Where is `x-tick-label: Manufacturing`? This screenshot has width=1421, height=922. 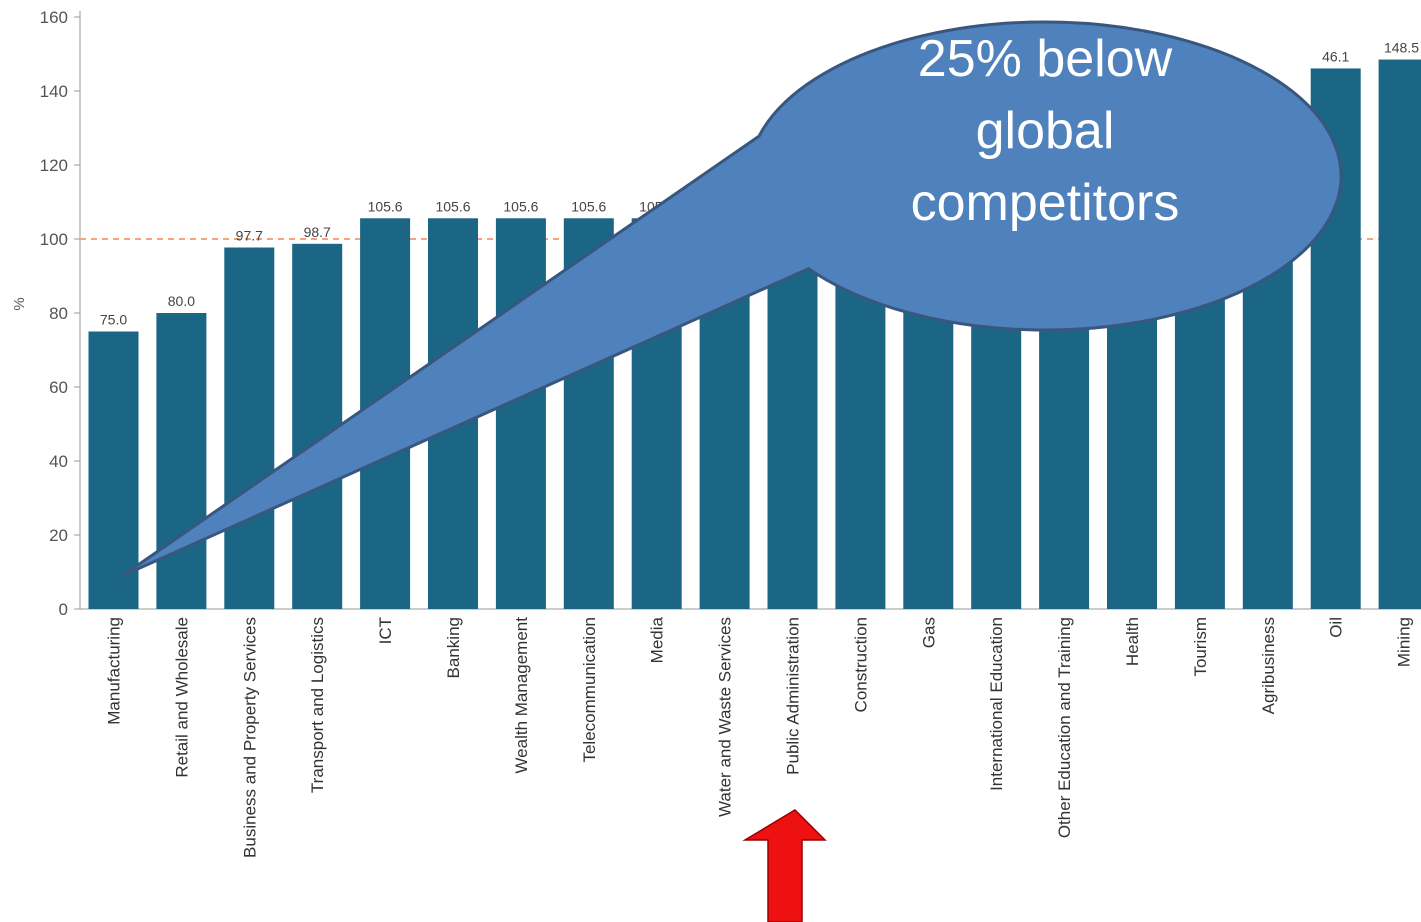
x-tick-label: Manufacturing is located at coordinates (114, 671).